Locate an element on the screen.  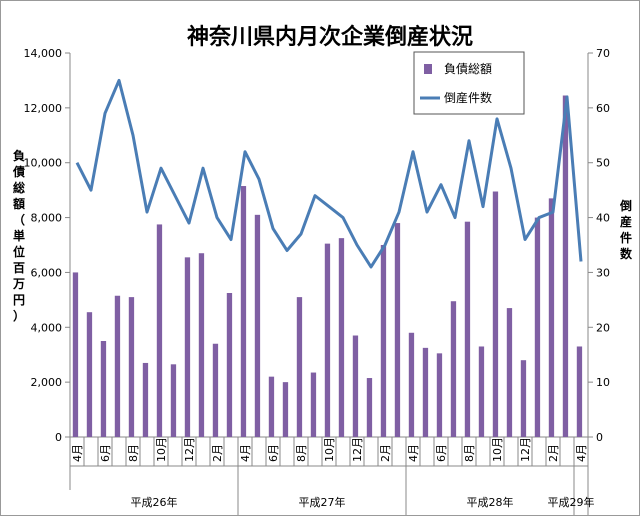
y-left-tick-label: 6,000 is located at coordinates (47, 272).